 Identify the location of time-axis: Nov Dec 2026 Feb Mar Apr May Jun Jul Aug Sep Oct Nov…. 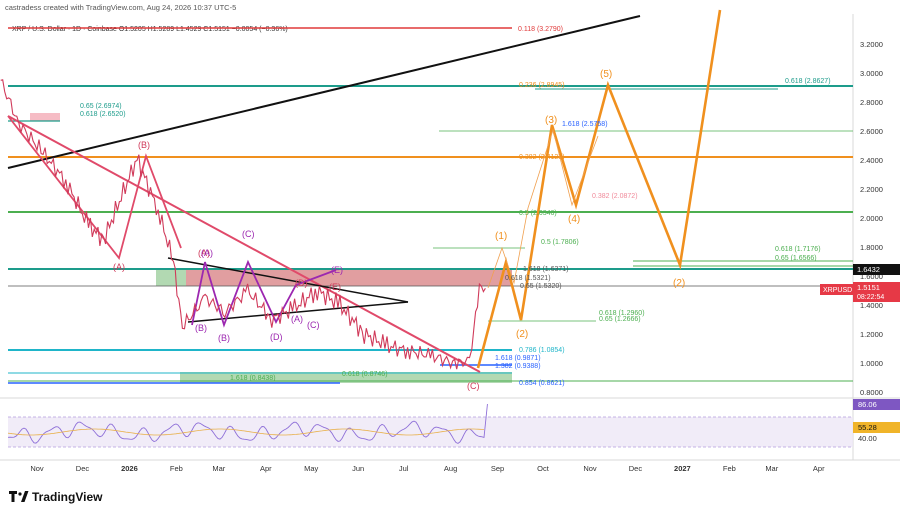
(427, 468).